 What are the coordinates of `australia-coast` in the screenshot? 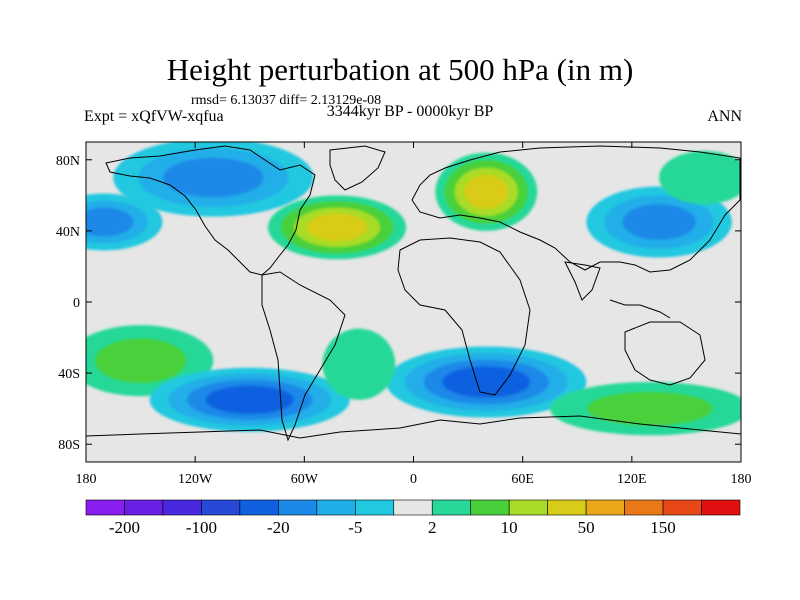 It's located at (665, 353).